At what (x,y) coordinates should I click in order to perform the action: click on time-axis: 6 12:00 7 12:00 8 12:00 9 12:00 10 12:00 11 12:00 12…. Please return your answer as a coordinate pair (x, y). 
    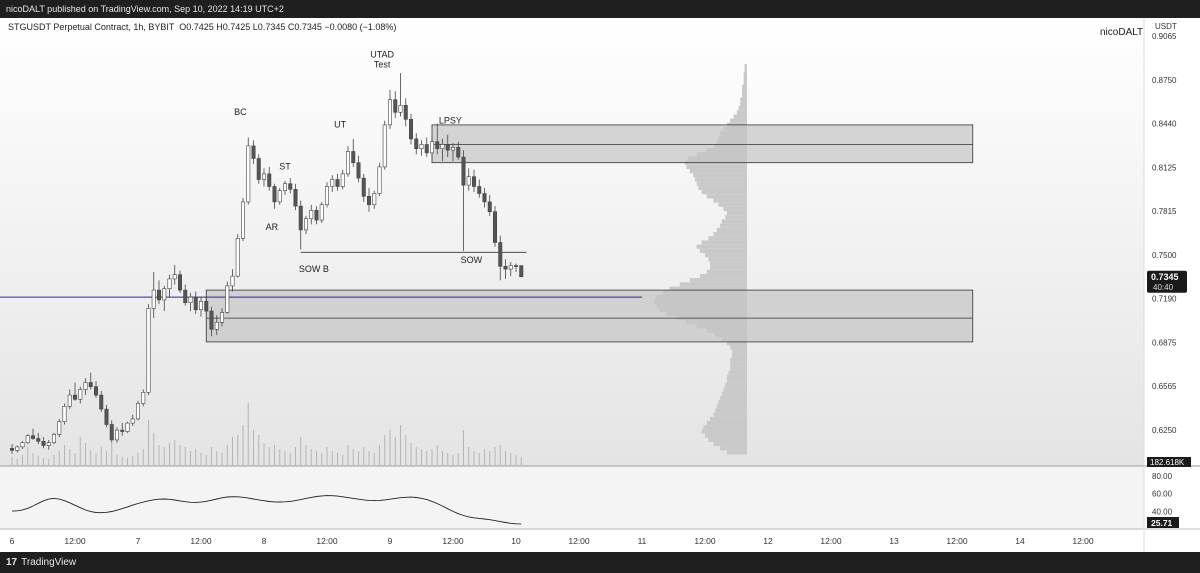
    Looking at the image, I should click on (552, 541).